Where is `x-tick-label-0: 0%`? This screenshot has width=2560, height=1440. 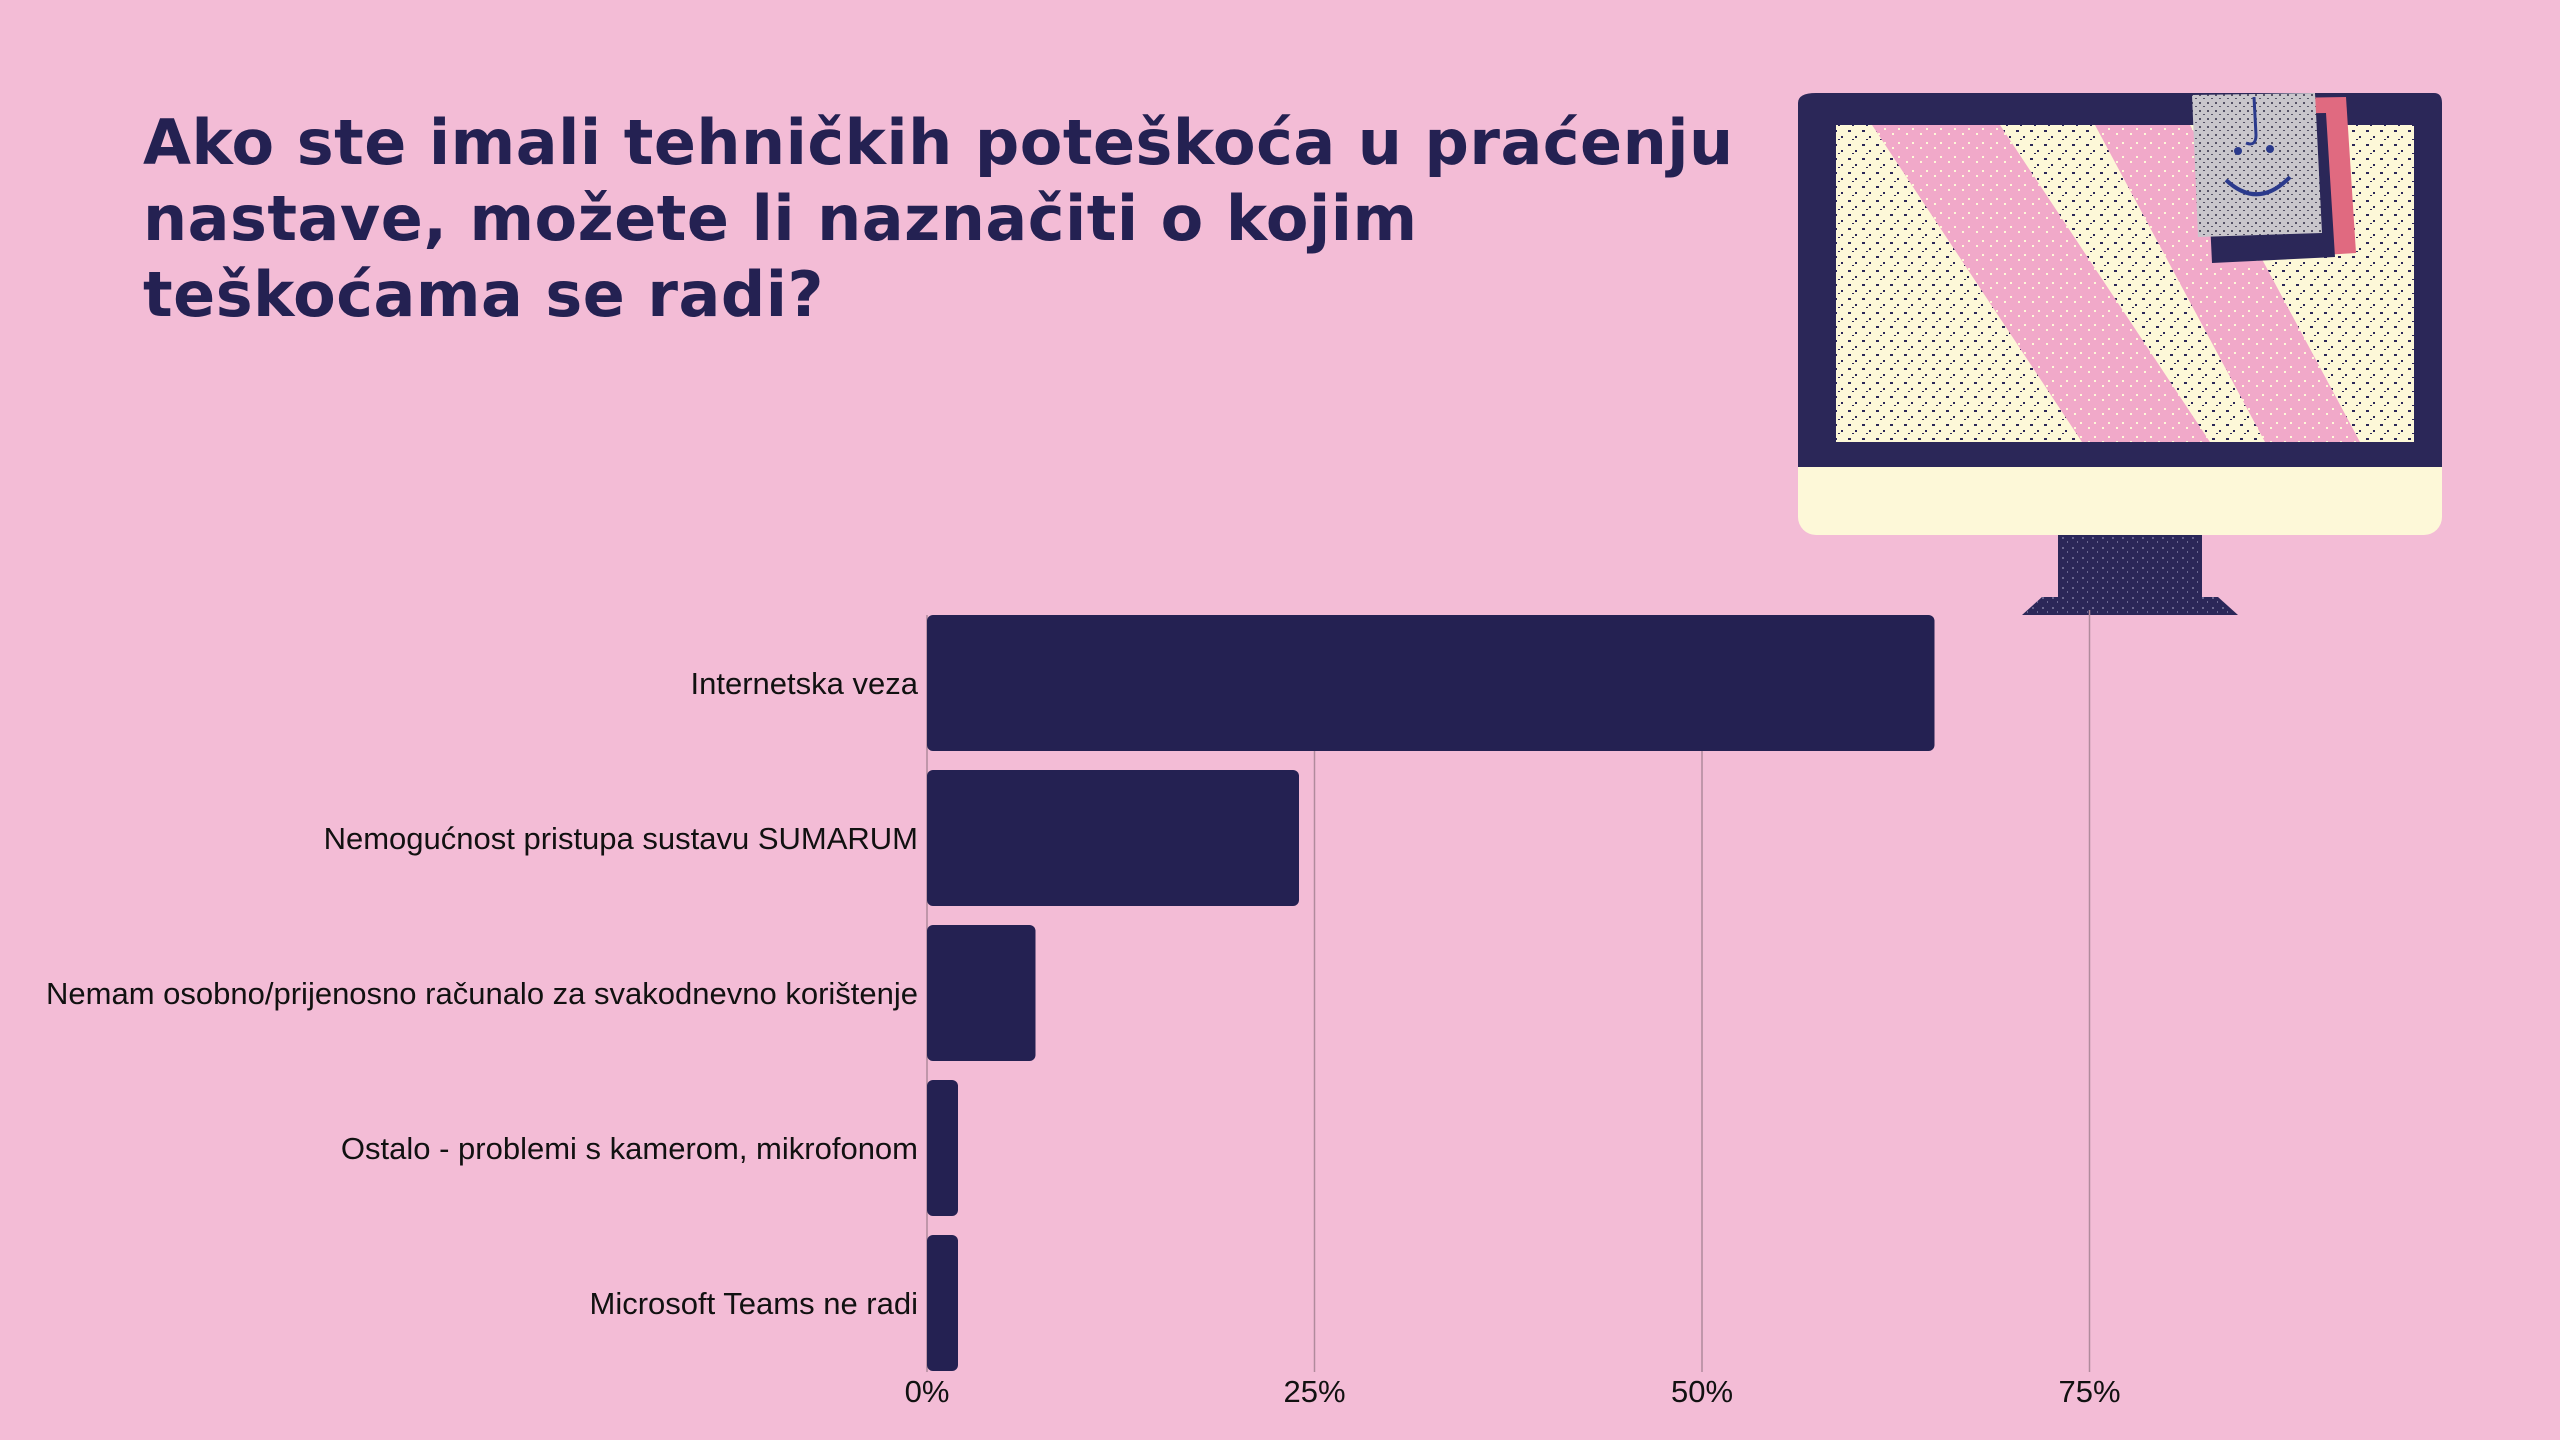
x-tick-label-0: 0% is located at coordinates (927, 1391).